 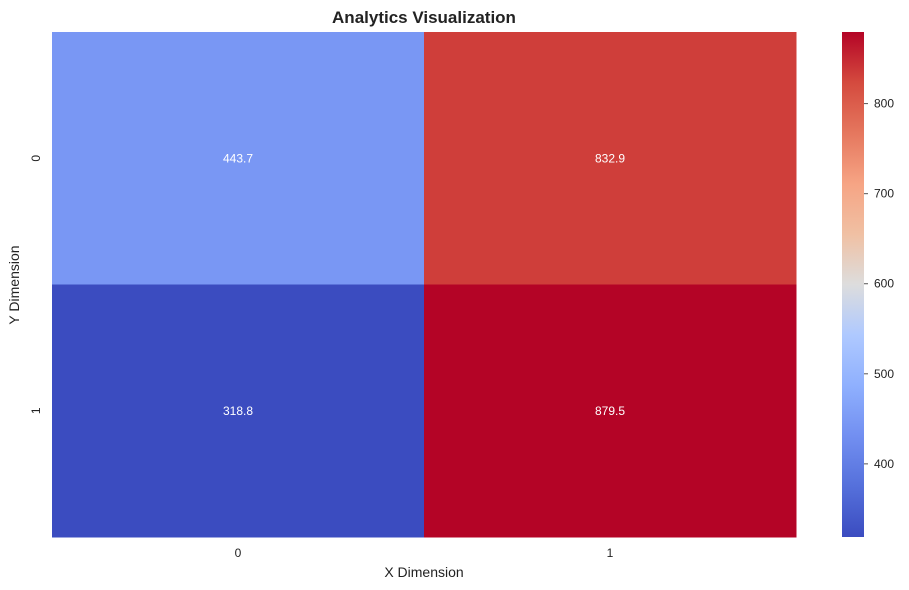 I want to click on colorbar, so click(x=853, y=284).